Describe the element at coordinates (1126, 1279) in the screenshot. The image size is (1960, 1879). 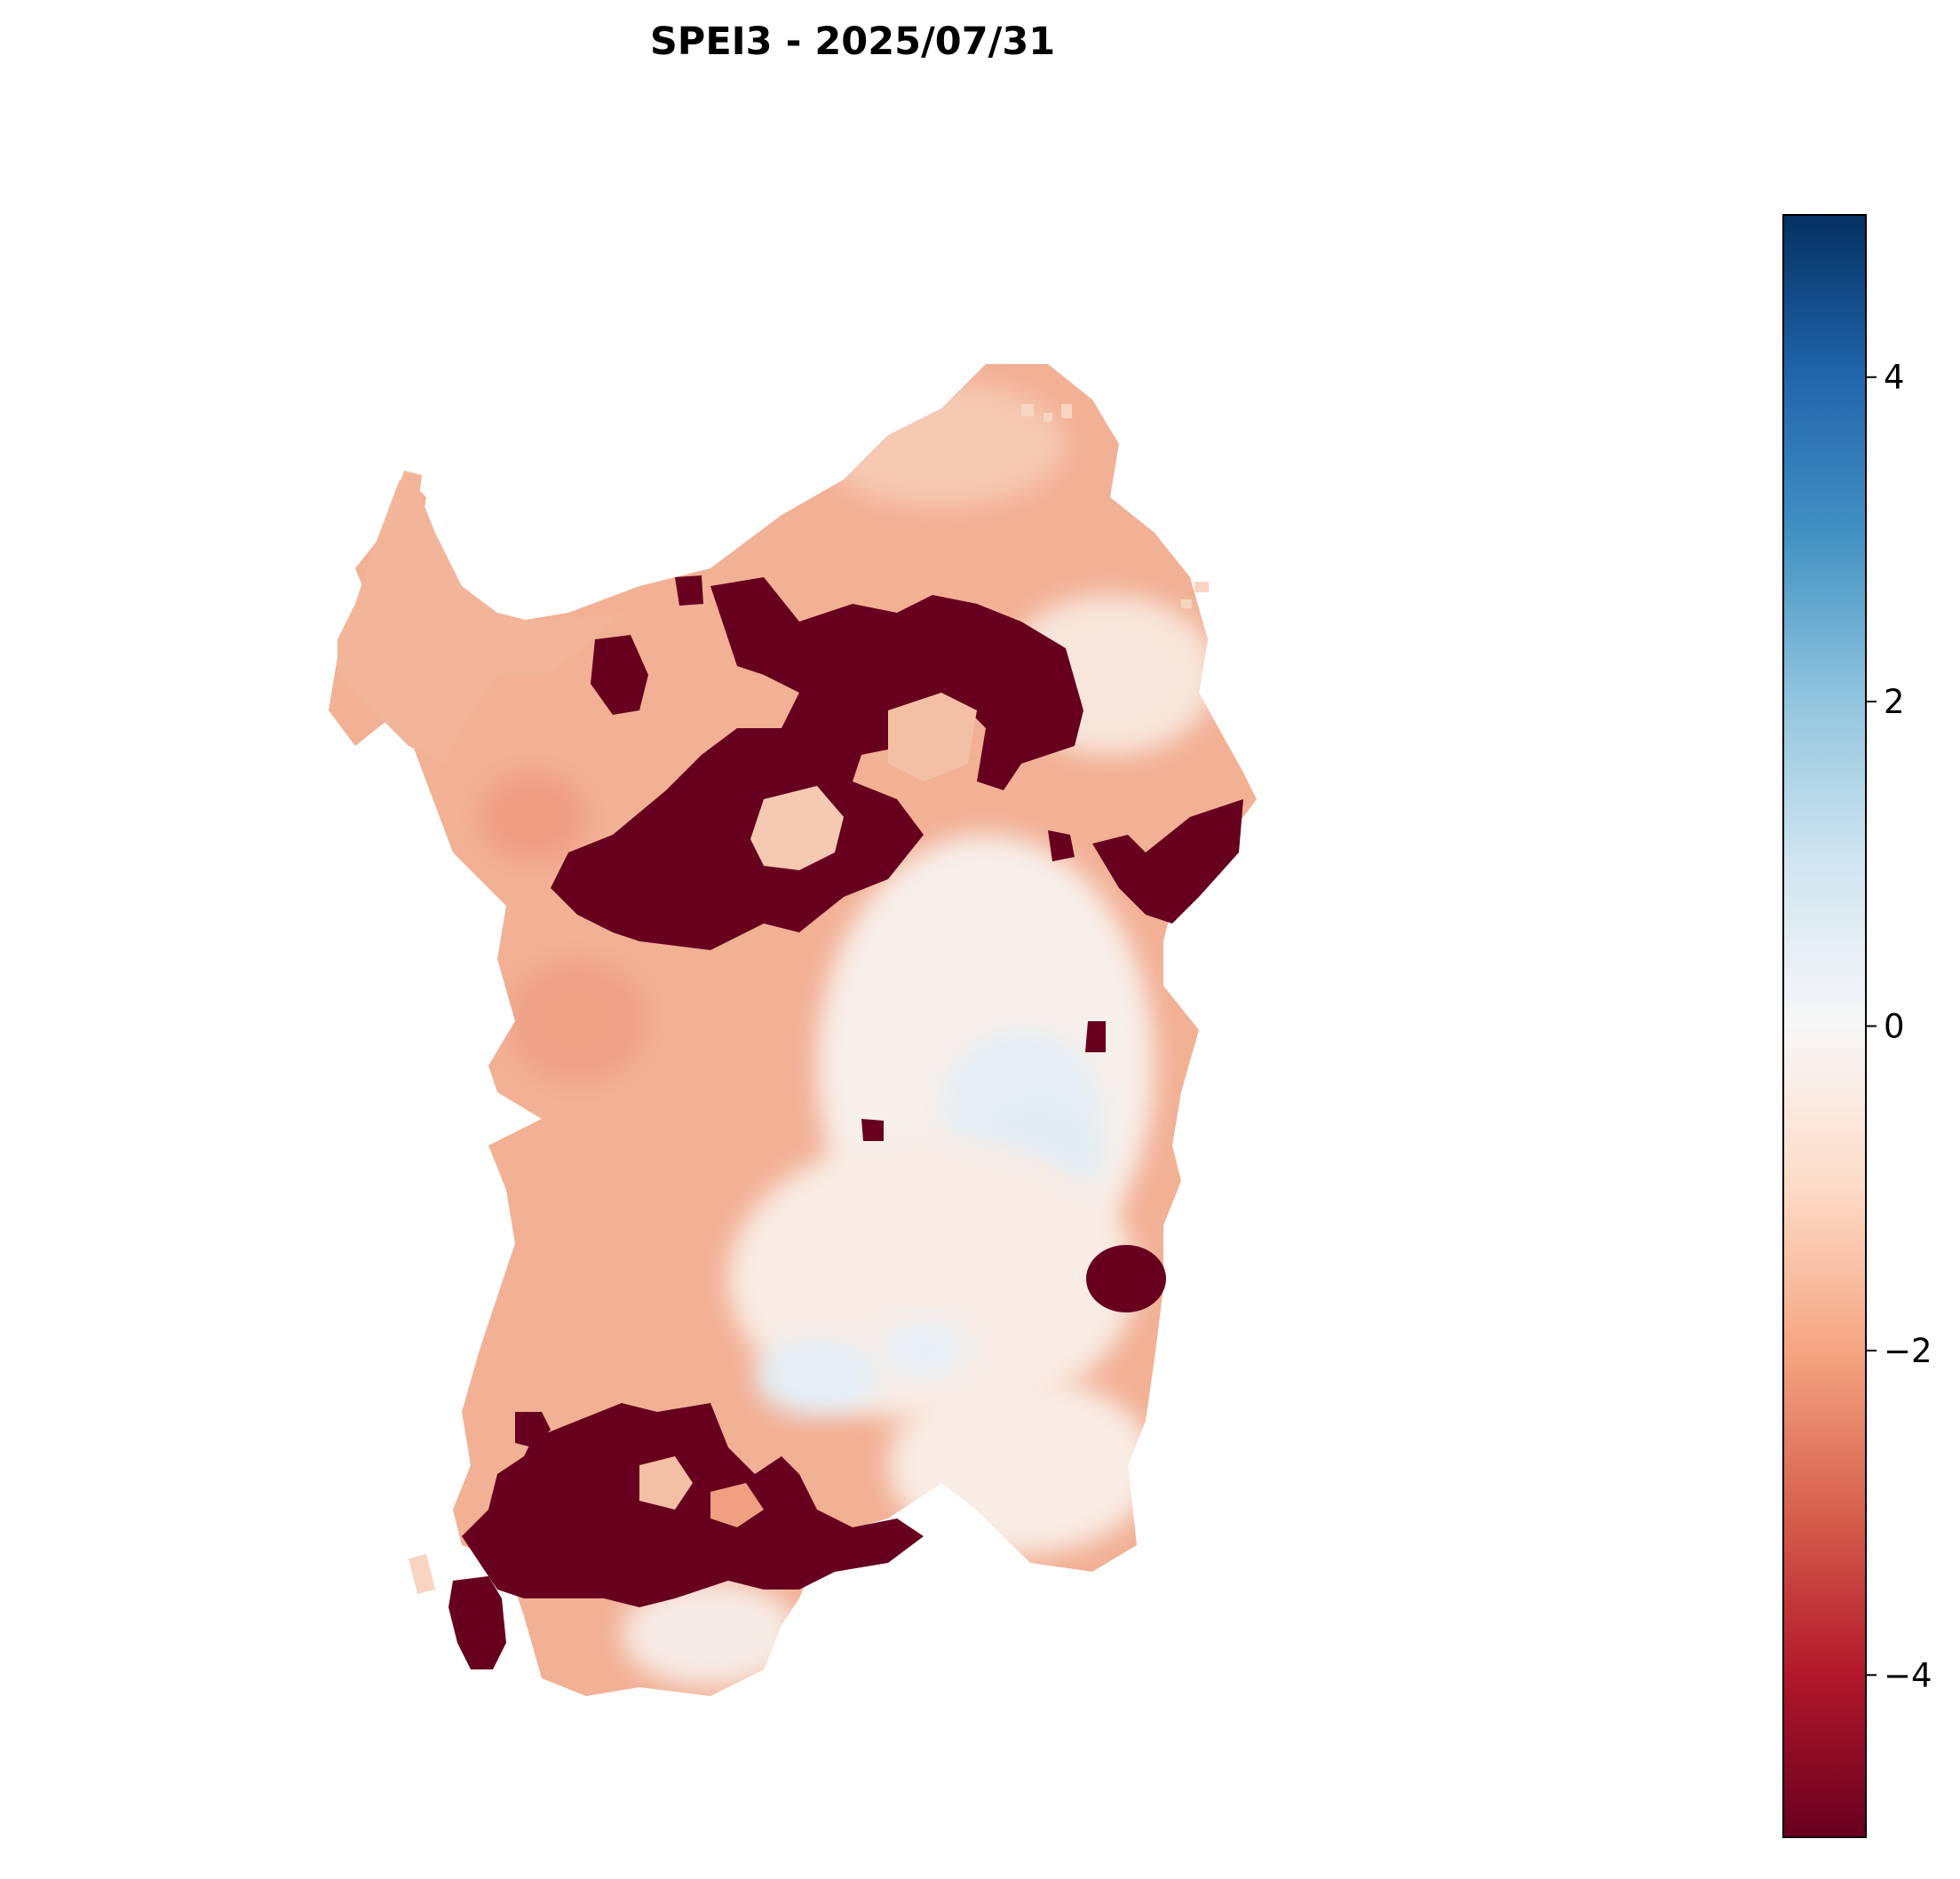
I see `drought-patch-east-oval` at that location.